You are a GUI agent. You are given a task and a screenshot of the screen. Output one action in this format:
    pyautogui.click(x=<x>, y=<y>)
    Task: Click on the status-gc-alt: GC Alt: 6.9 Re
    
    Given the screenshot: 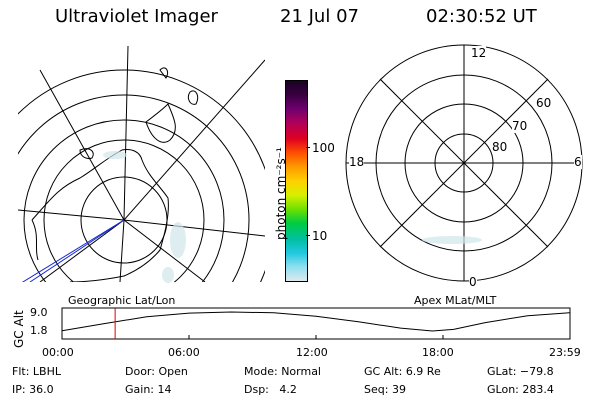 What is the action you would take?
    pyautogui.click(x=402, y=371)
    